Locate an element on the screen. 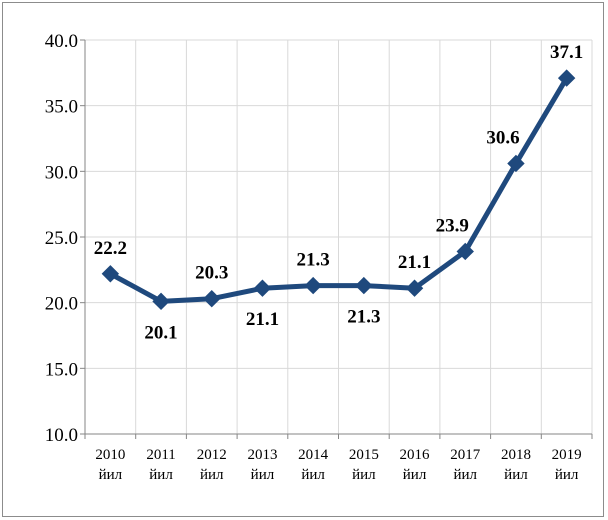 The height and width of the screenshot is (520, 608). y-tick-label: 20.0 is located at coordinates (61, 304).